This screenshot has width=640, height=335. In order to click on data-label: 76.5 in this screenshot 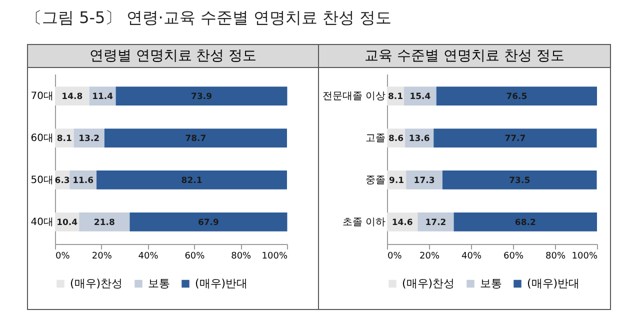, I will do `click(517, 97)`.